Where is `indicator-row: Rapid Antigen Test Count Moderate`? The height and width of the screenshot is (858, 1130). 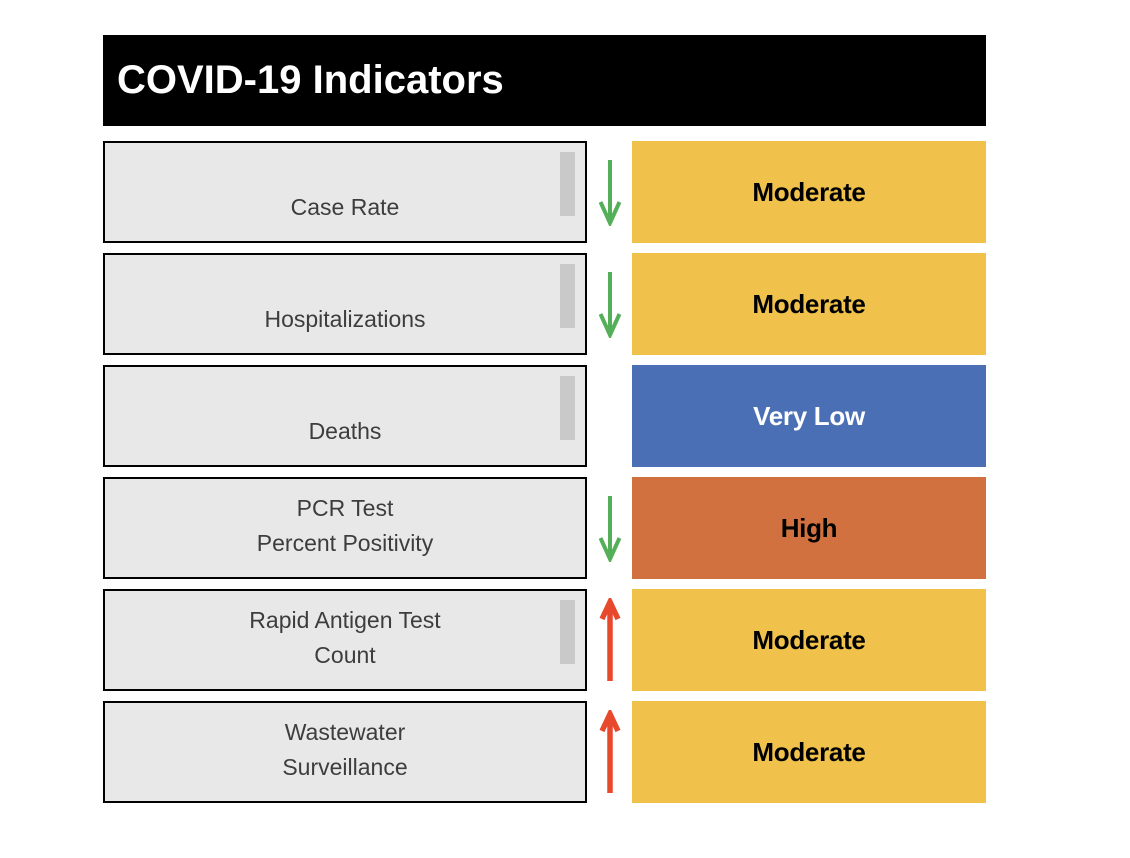
indicator-row: Rapid Antigen Test Count Moderate is located at coordinates (544, 640).